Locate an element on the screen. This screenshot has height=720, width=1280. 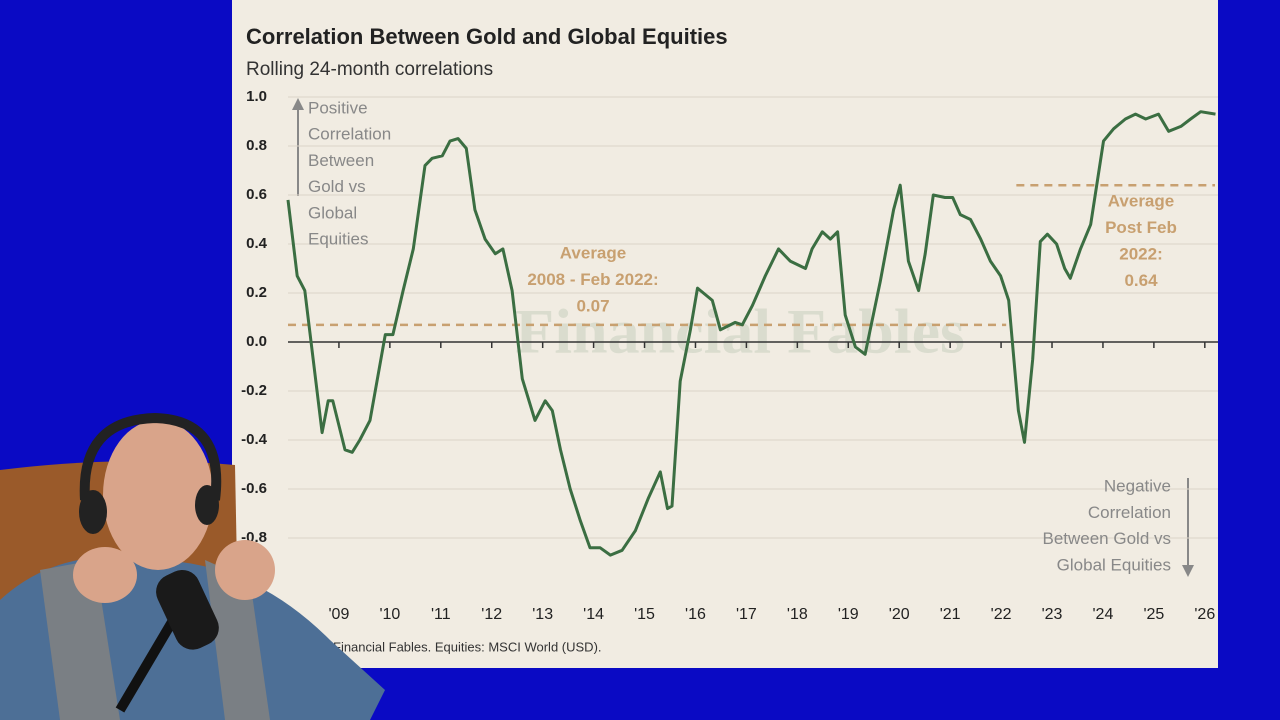
x-tick-label: '21 is located at coordinates (950, 614).